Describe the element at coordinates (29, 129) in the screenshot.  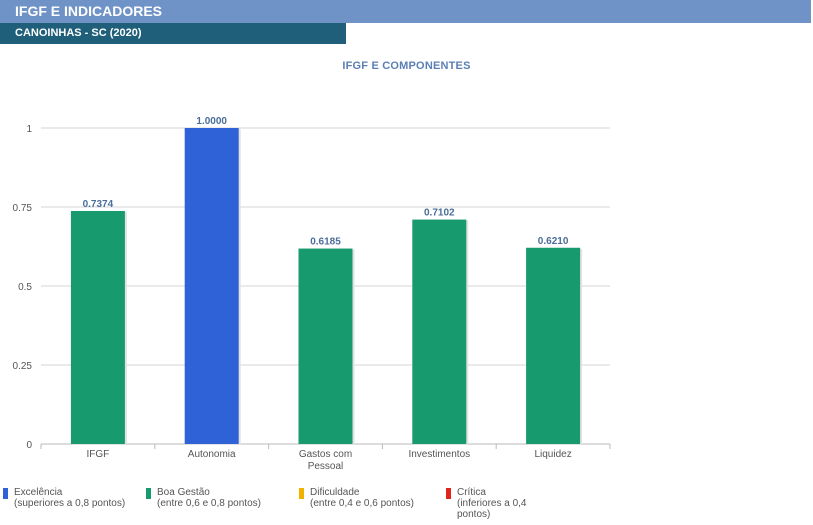
I see `y-tick-label: 1` at that location.